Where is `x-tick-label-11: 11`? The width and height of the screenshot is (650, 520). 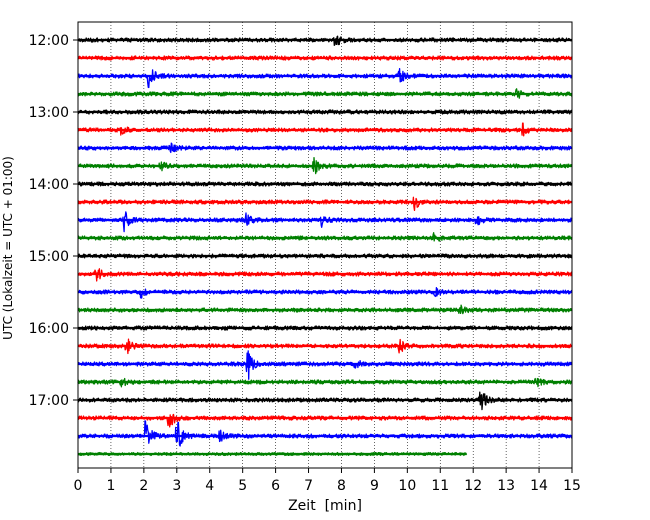 x-tick-label-11: 11 is located at coordinates (440, 486).